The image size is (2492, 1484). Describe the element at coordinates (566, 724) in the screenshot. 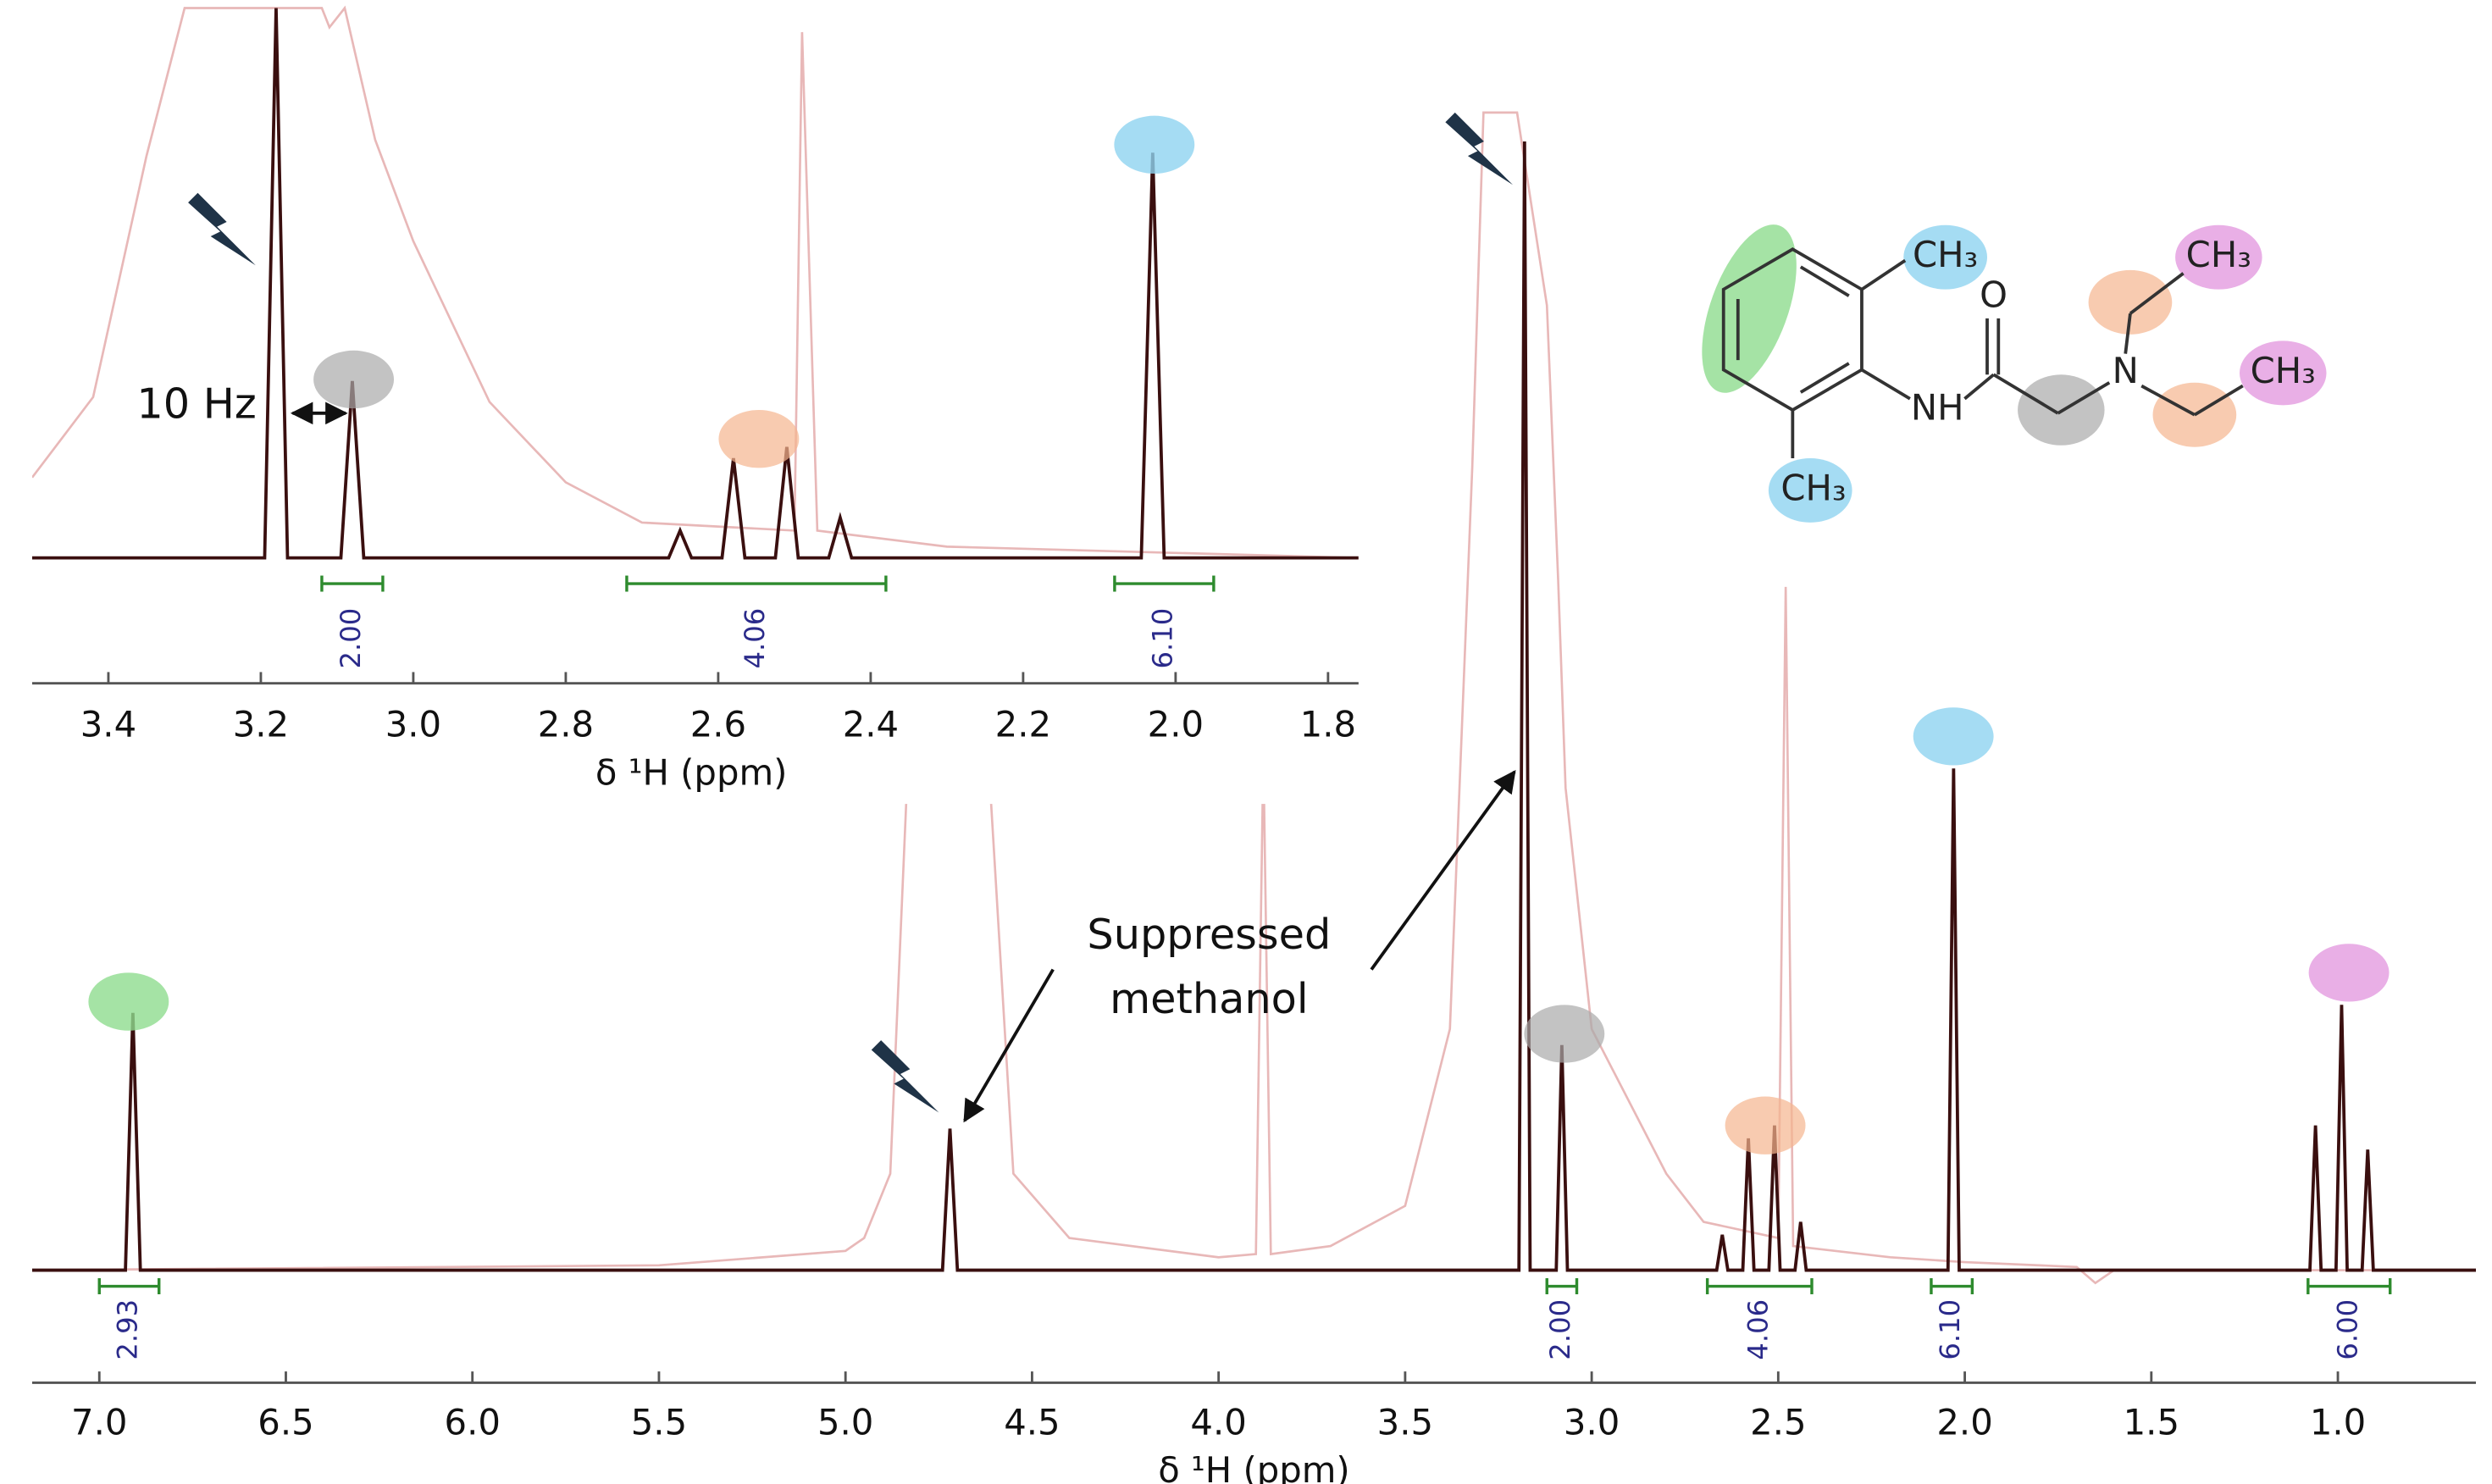

I see `x-tick-label: 2.8` at that location.